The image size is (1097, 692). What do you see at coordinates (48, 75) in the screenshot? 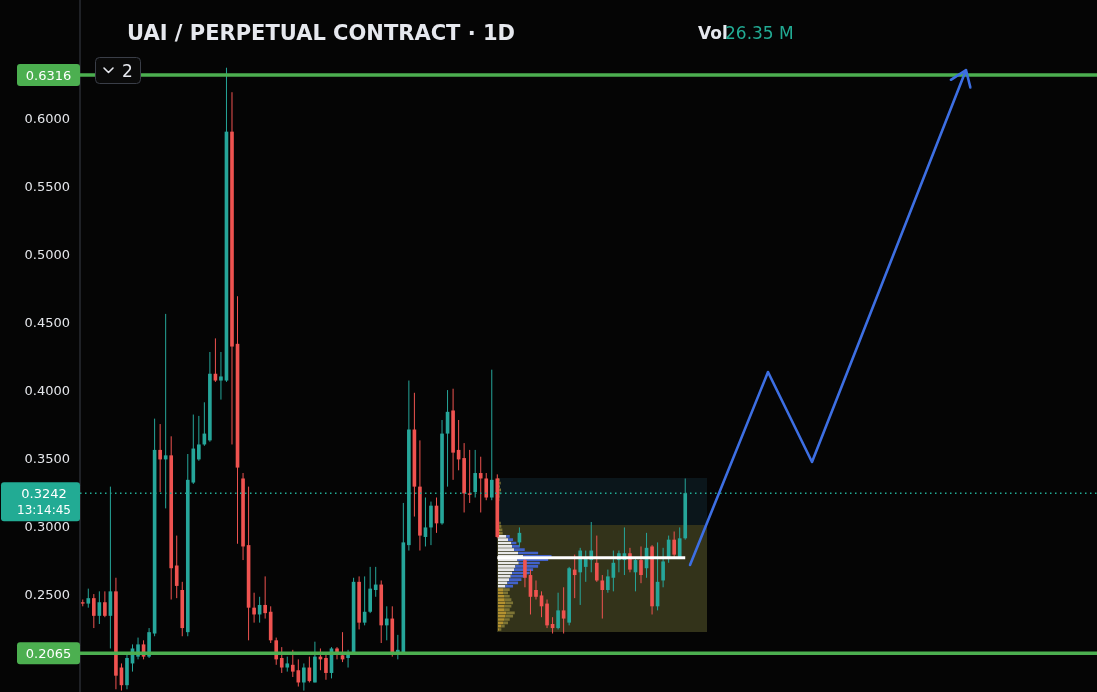
I see `ref-line-label: 0.6316` at bounding box center [48, 75].